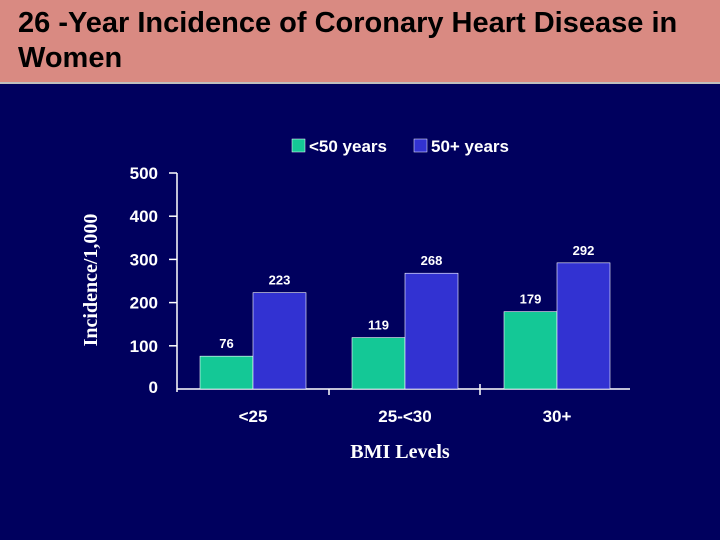  What do you see at coordinates (144, 216) in the screenshot?
I see `y-tick-label: 400` at bounding box center [144, 216].